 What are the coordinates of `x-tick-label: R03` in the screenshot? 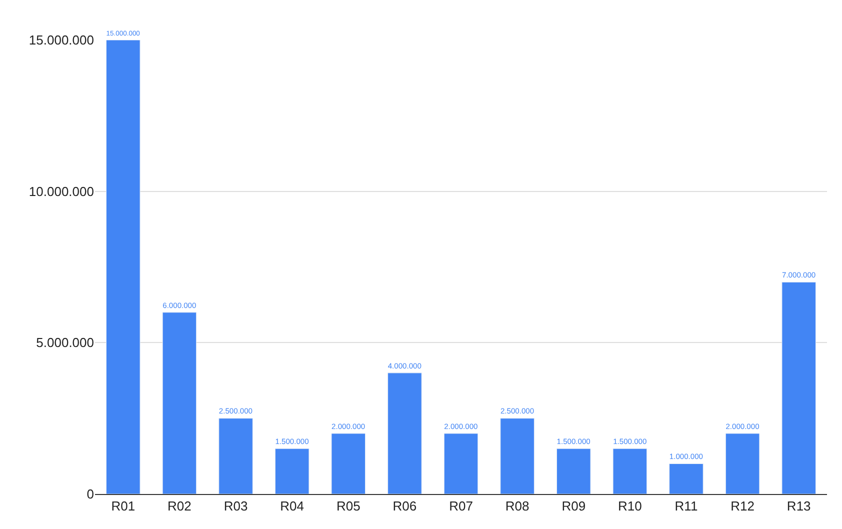 It's located at (236, 506).